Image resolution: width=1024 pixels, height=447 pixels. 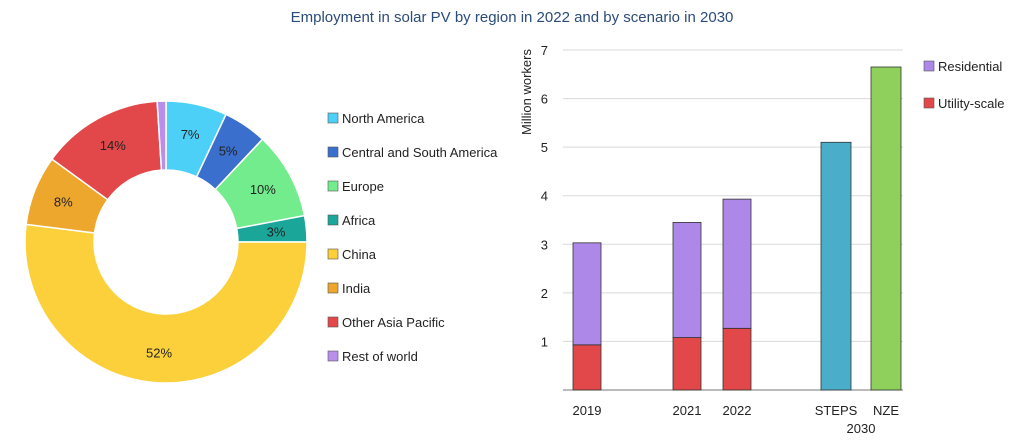 I want to click on bar-y-ticks: 1 2 3 4 5 6 7, so click(x=544, y=196).